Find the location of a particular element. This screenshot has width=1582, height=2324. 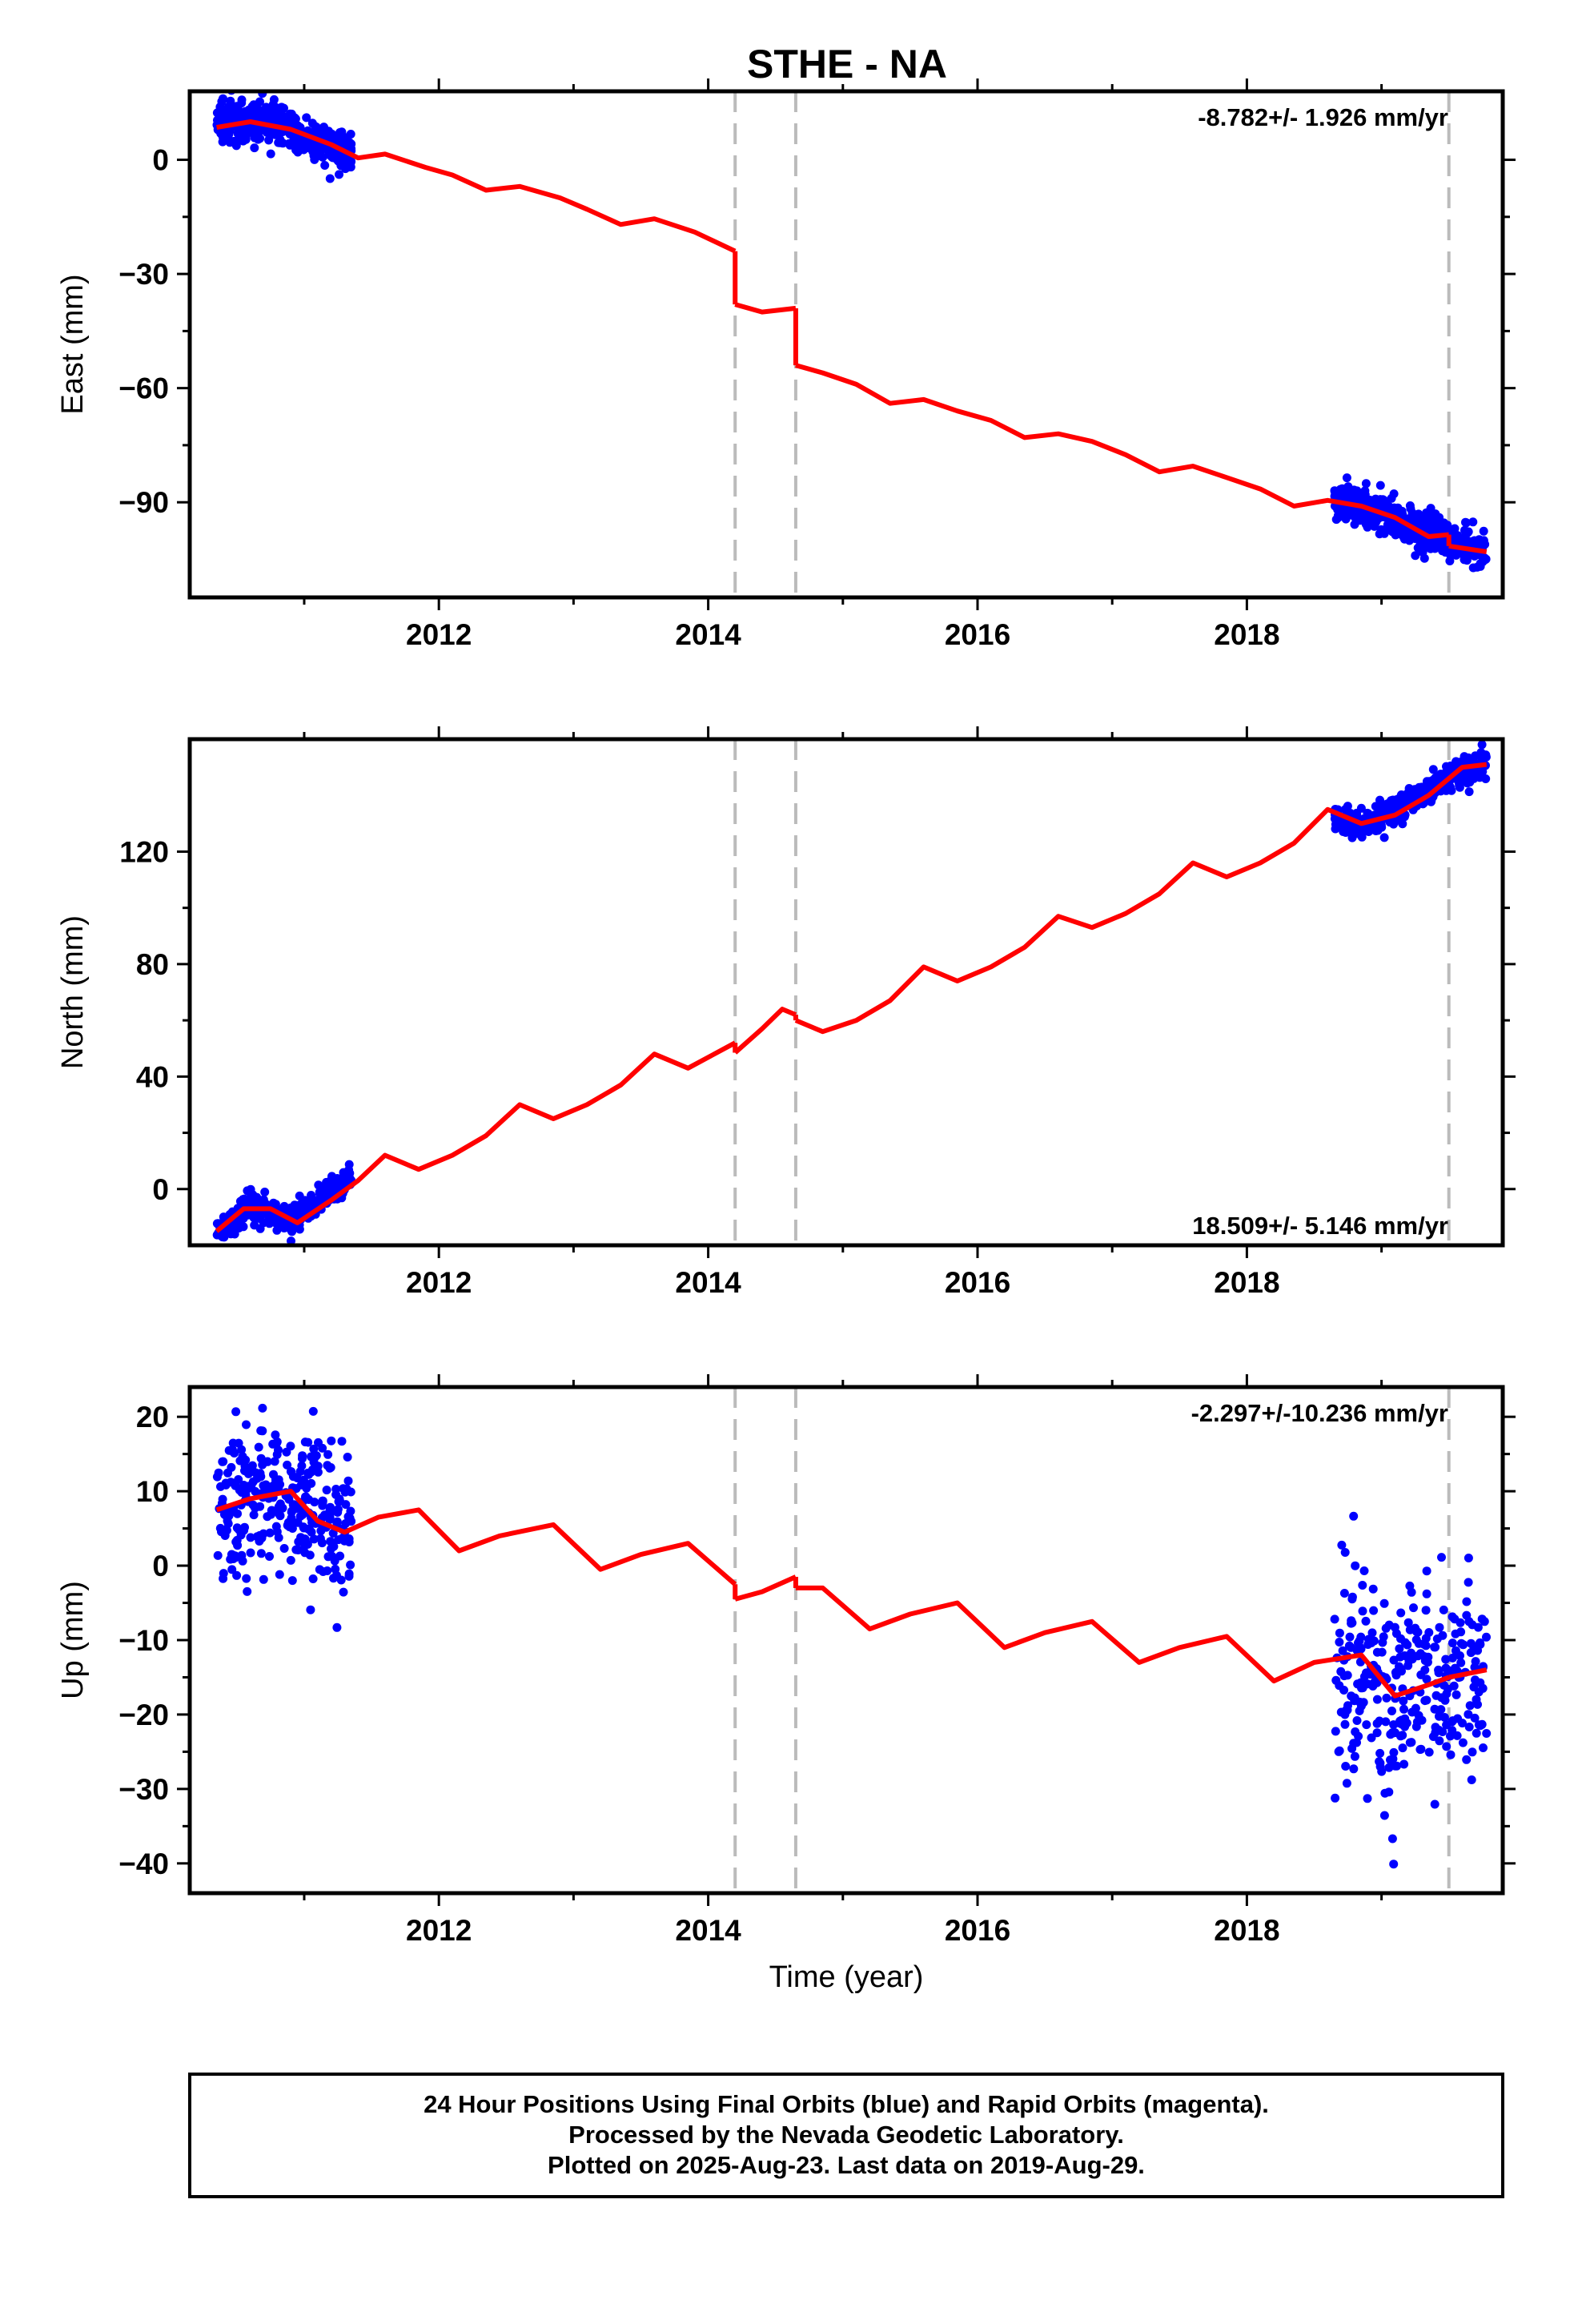

x-tick-label: 2014 is located at coordinates (708, 634).